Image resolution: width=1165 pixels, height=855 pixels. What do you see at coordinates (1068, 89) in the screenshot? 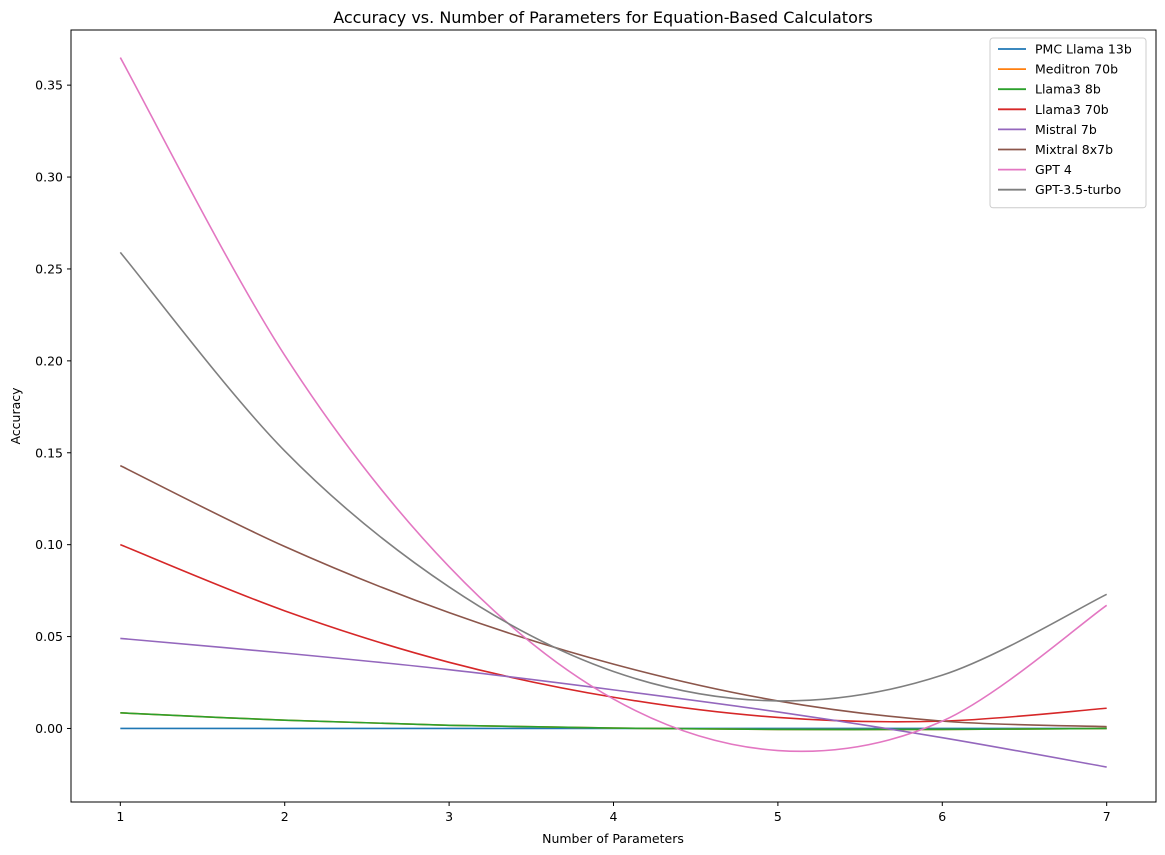
I see `legend-entry: Llama3 8b` at bounding box center [1068, 89].